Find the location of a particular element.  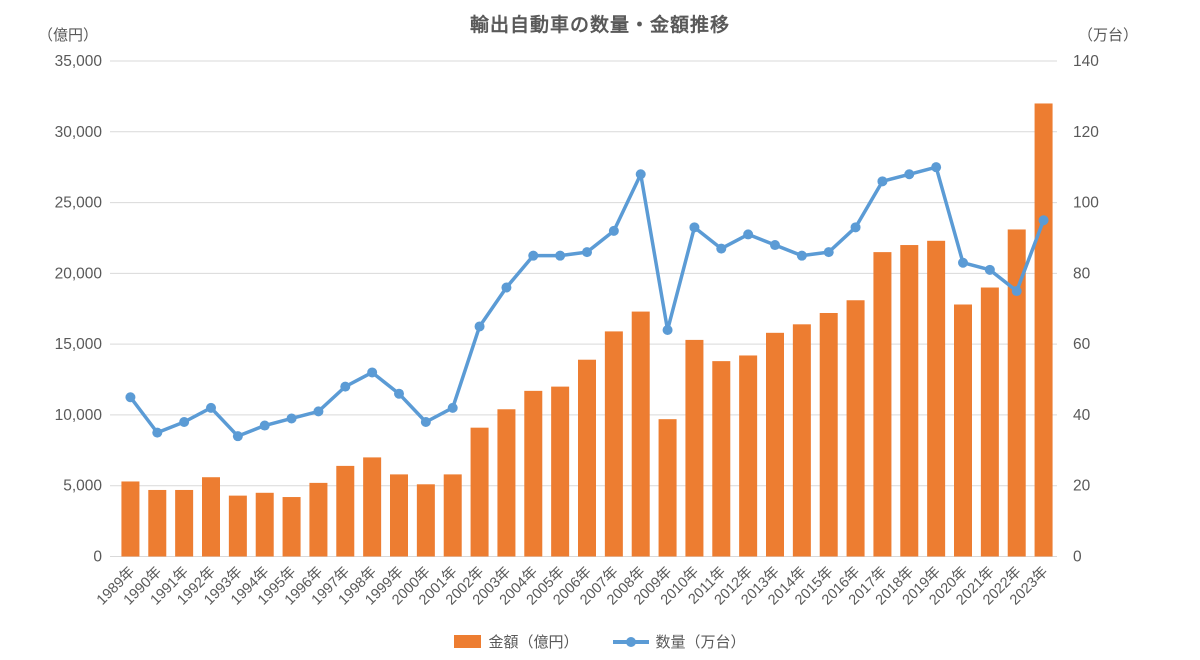

bar-2004 is located at coordinates (533, 473).